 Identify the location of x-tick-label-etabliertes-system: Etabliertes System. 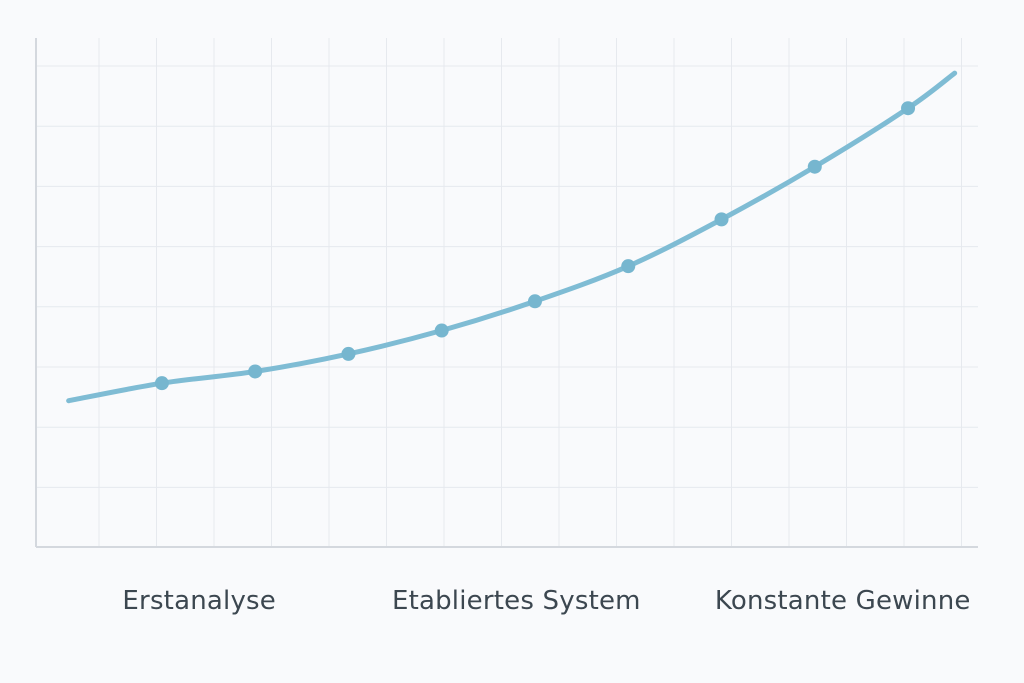
(516, 601).